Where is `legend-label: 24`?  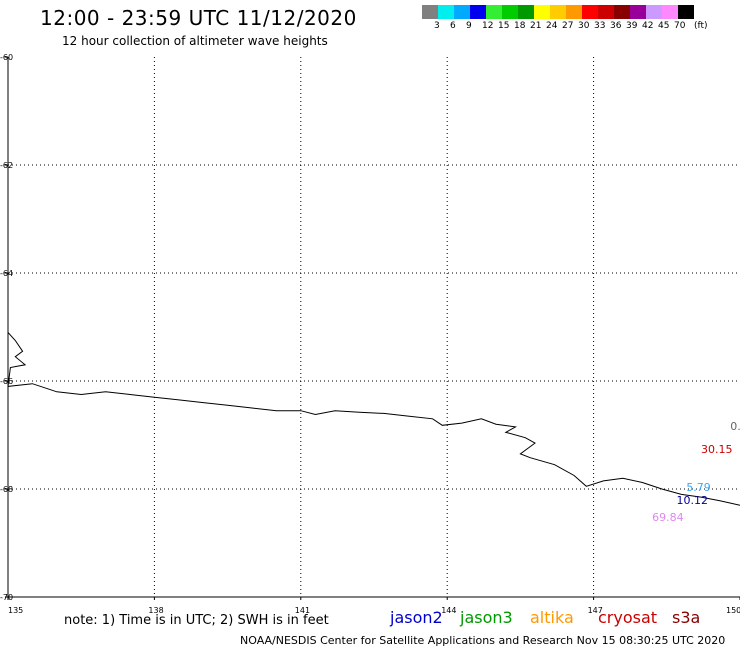 legend-label: 24 is located at coordinates (552, 26).